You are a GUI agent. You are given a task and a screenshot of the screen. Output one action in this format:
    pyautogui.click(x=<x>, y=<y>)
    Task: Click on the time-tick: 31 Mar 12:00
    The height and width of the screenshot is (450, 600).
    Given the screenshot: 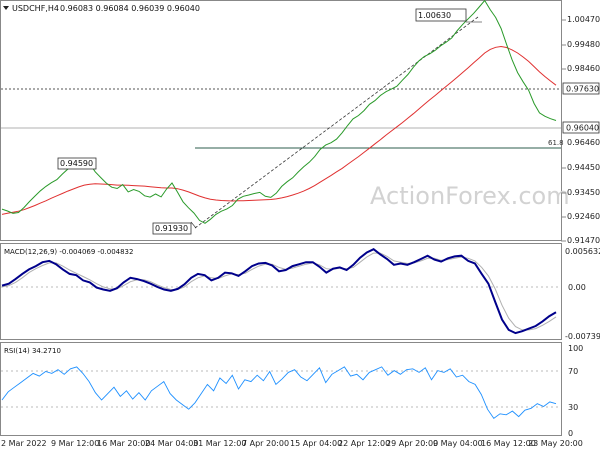 What is the action you would take?
    pyautogui.click(x=219, y=443)
    